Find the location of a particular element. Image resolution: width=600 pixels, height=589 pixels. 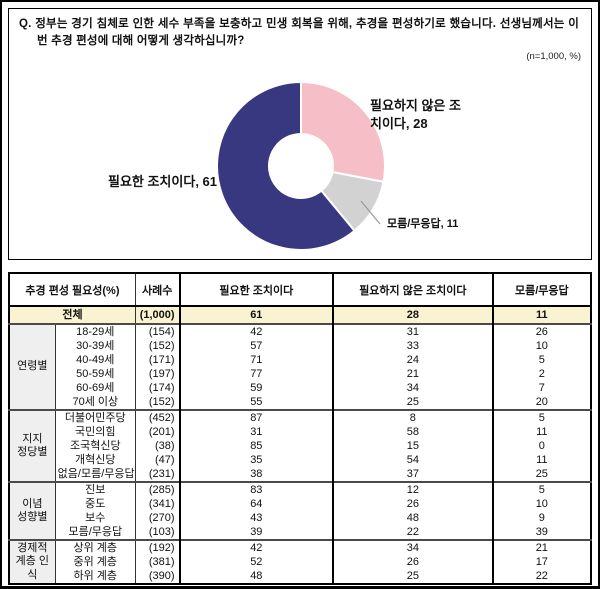

value-cell: 58 is located at coordinates (412, 432).